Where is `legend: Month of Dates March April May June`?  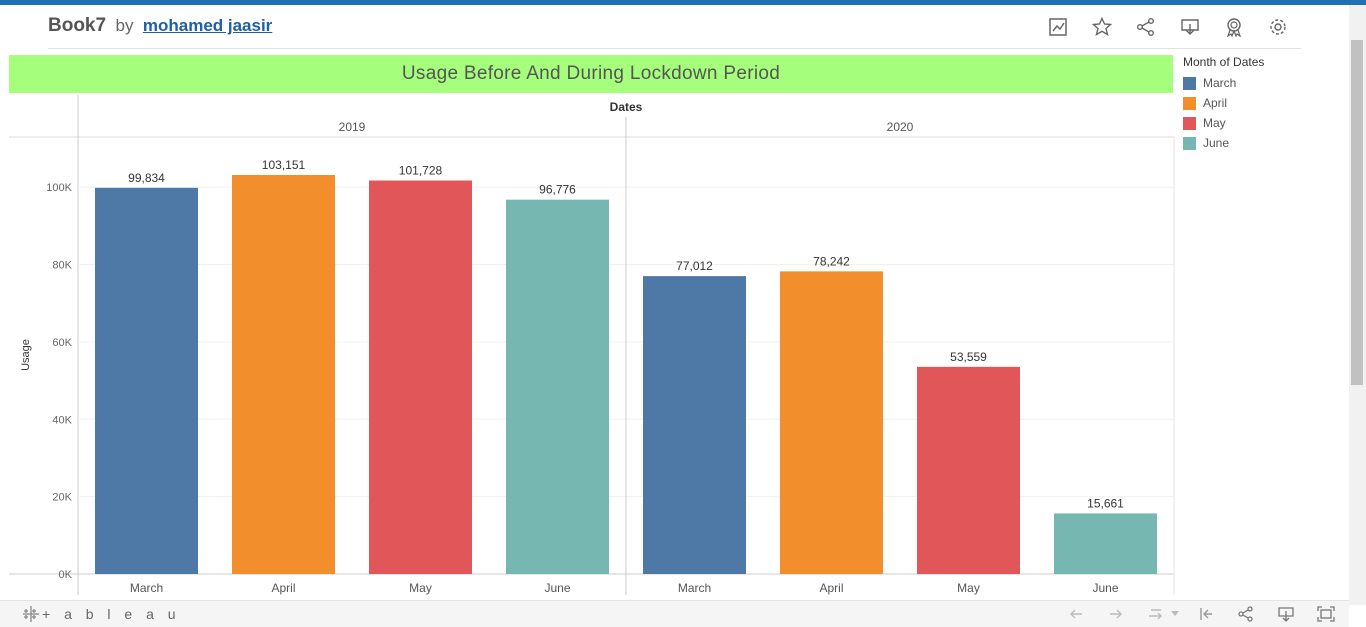
legend: Month of Dates March April May June is located at coordinates (1238, 104).